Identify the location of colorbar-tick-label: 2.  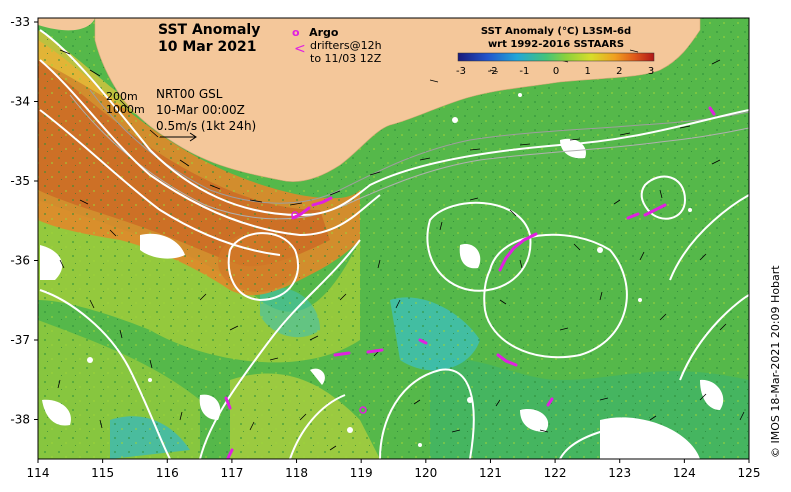
(619, 71).